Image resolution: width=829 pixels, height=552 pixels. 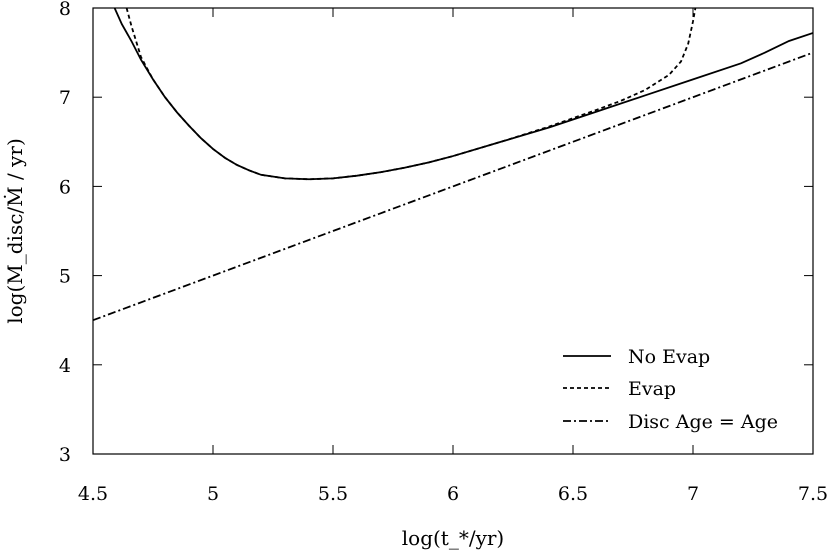 What do you see at coordinates (15, 231) in the screenshot?
I see `y-axis-label: log(M_disc/Ṁ / yr)` at bounding box center [15, 231].